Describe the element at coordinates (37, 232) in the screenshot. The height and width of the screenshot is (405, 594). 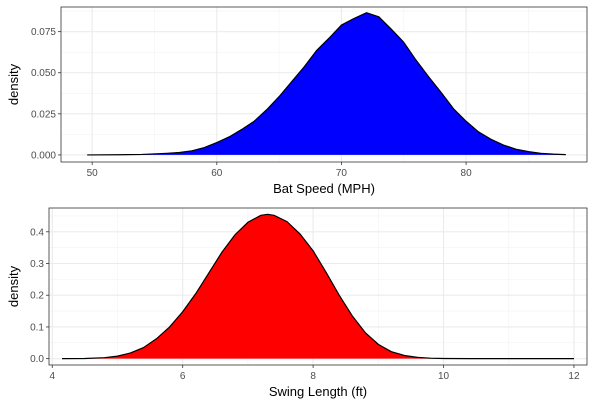
I see `swing-length-y-tick-label: 0.4` at that location.